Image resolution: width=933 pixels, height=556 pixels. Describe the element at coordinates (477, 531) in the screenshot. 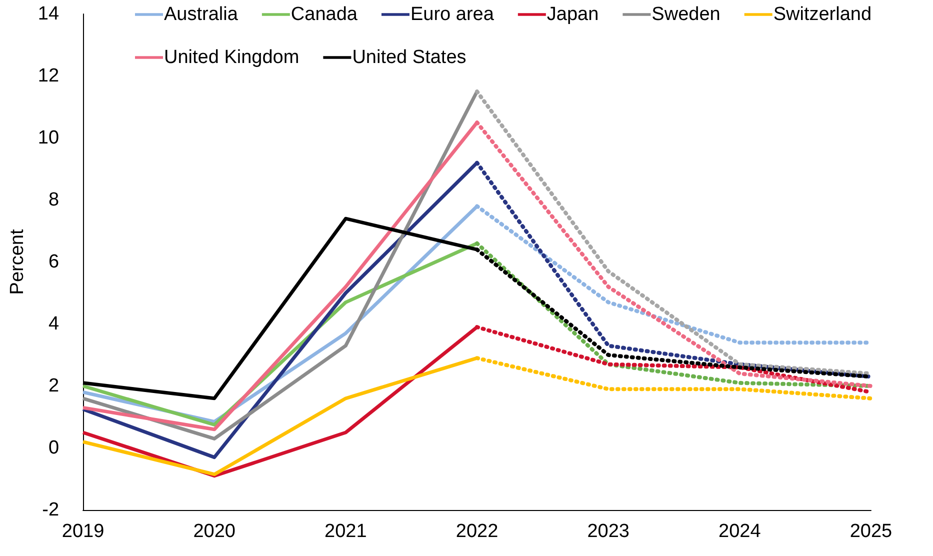

I see `x-tick-label: 2022` at that location.